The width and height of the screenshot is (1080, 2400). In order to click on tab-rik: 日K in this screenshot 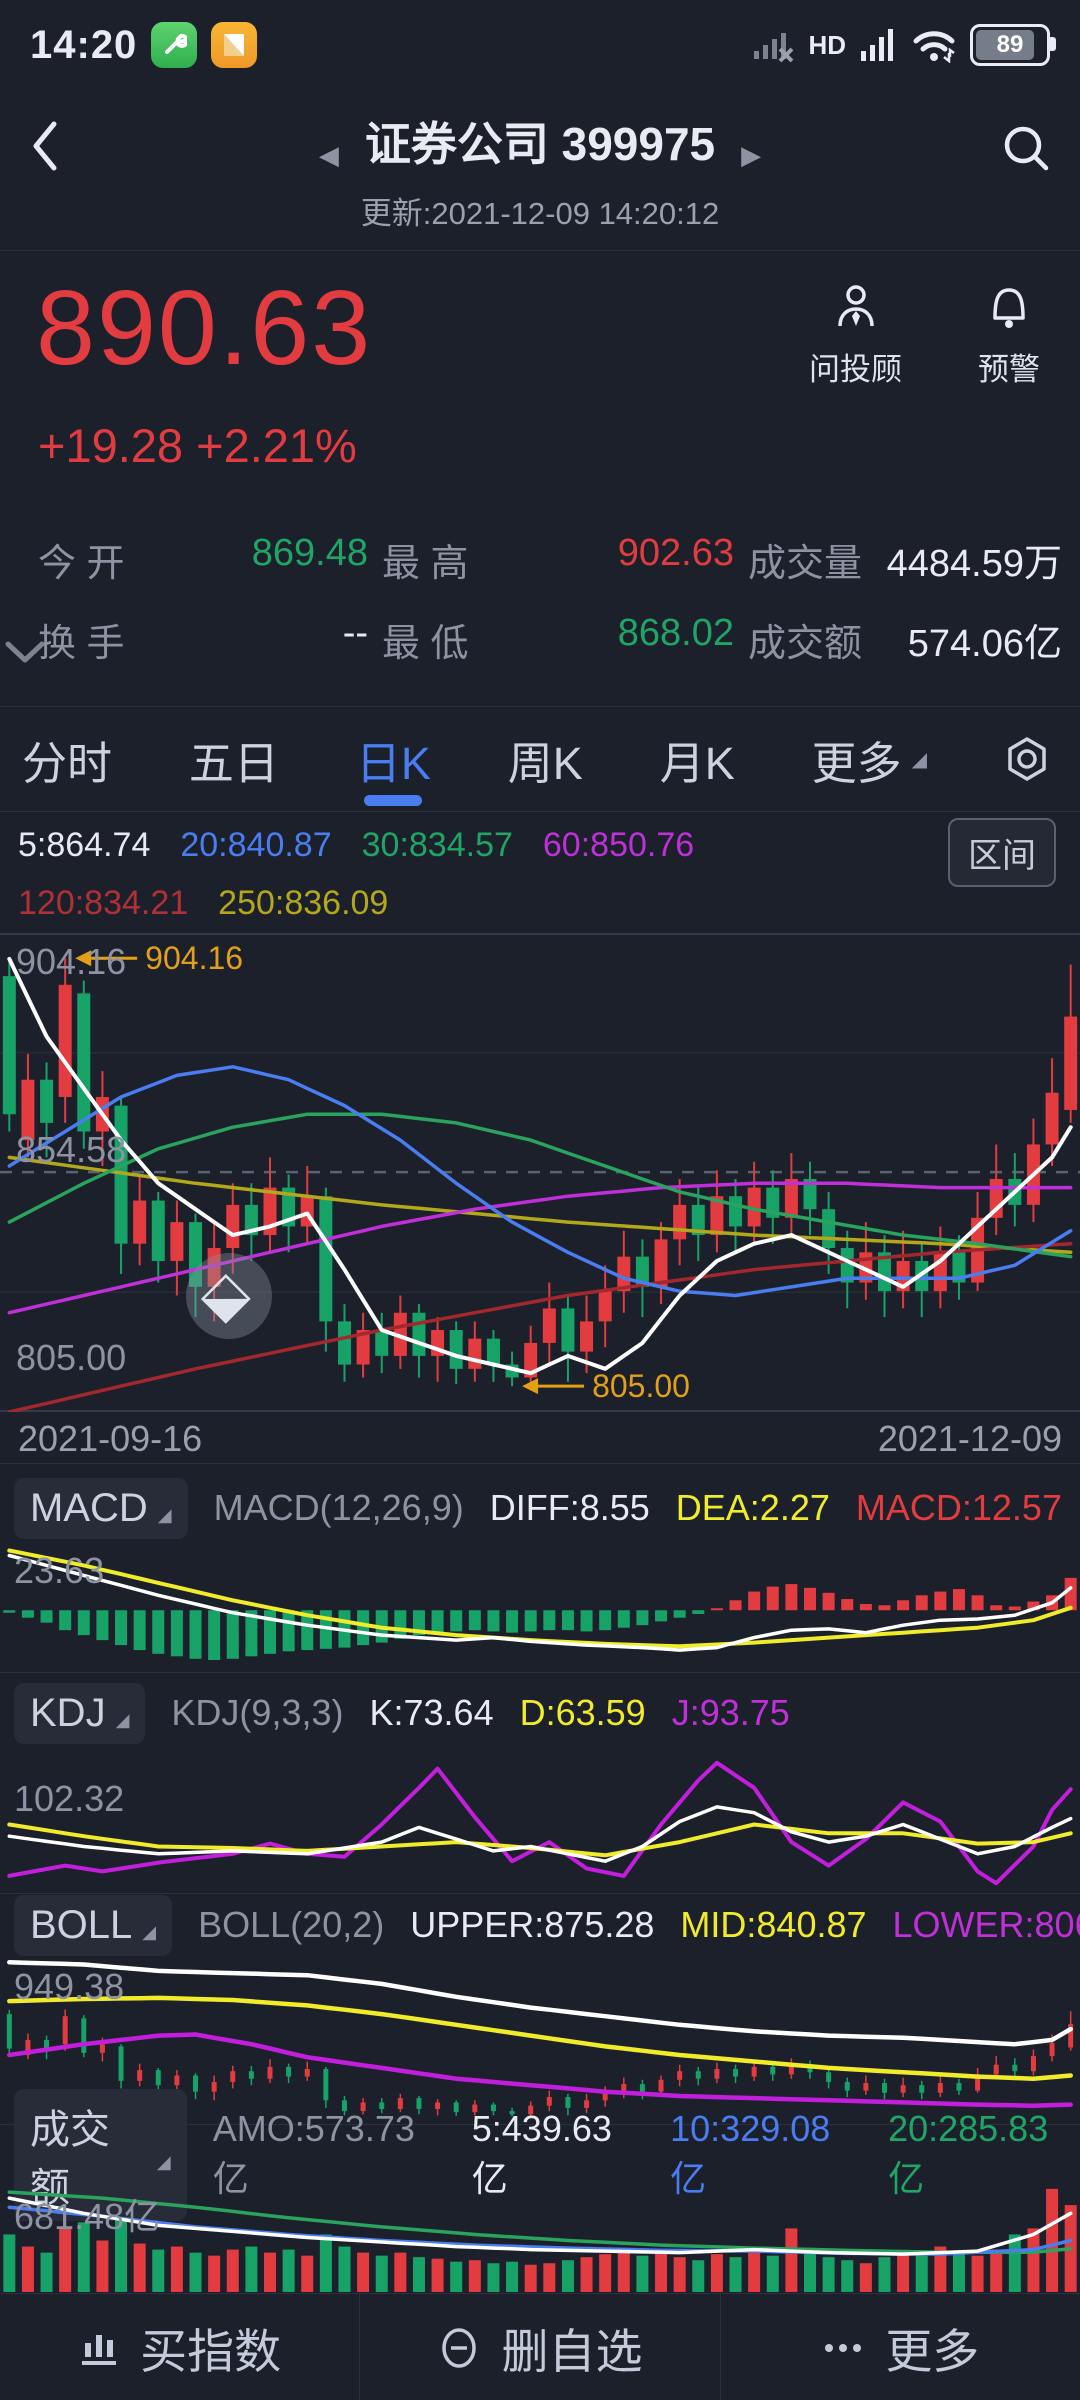, I will do `click(393, 759)`.